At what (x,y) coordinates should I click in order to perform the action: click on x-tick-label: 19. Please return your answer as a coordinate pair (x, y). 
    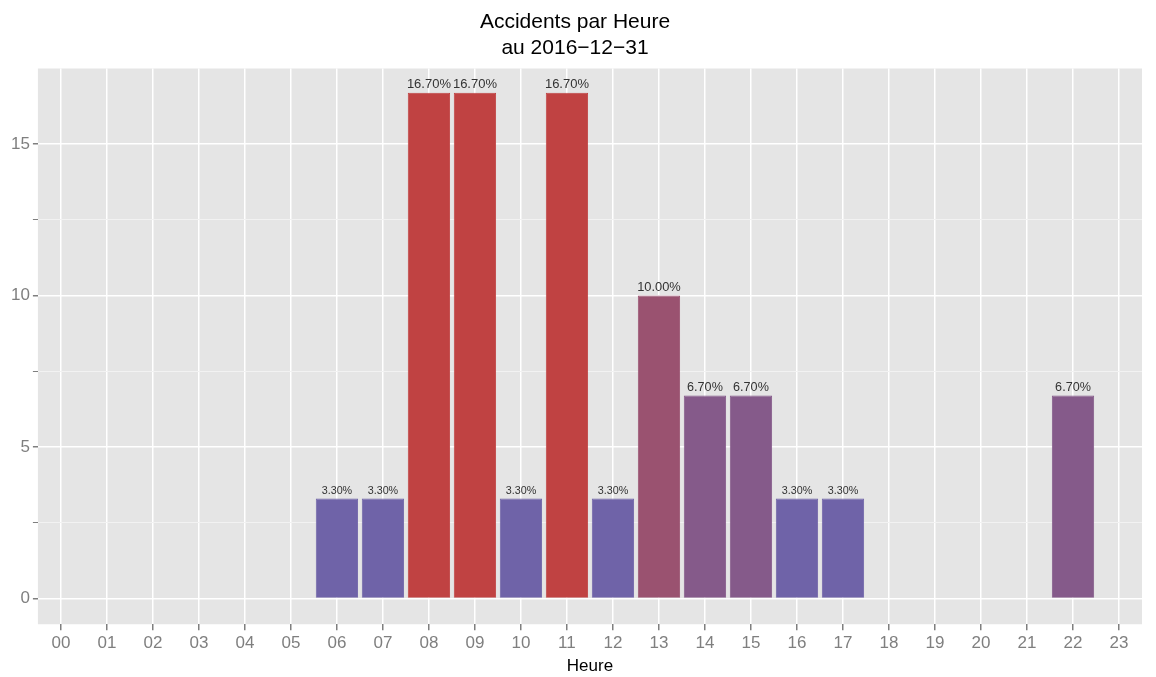
    Looking at the image, I should click on (935, 643).